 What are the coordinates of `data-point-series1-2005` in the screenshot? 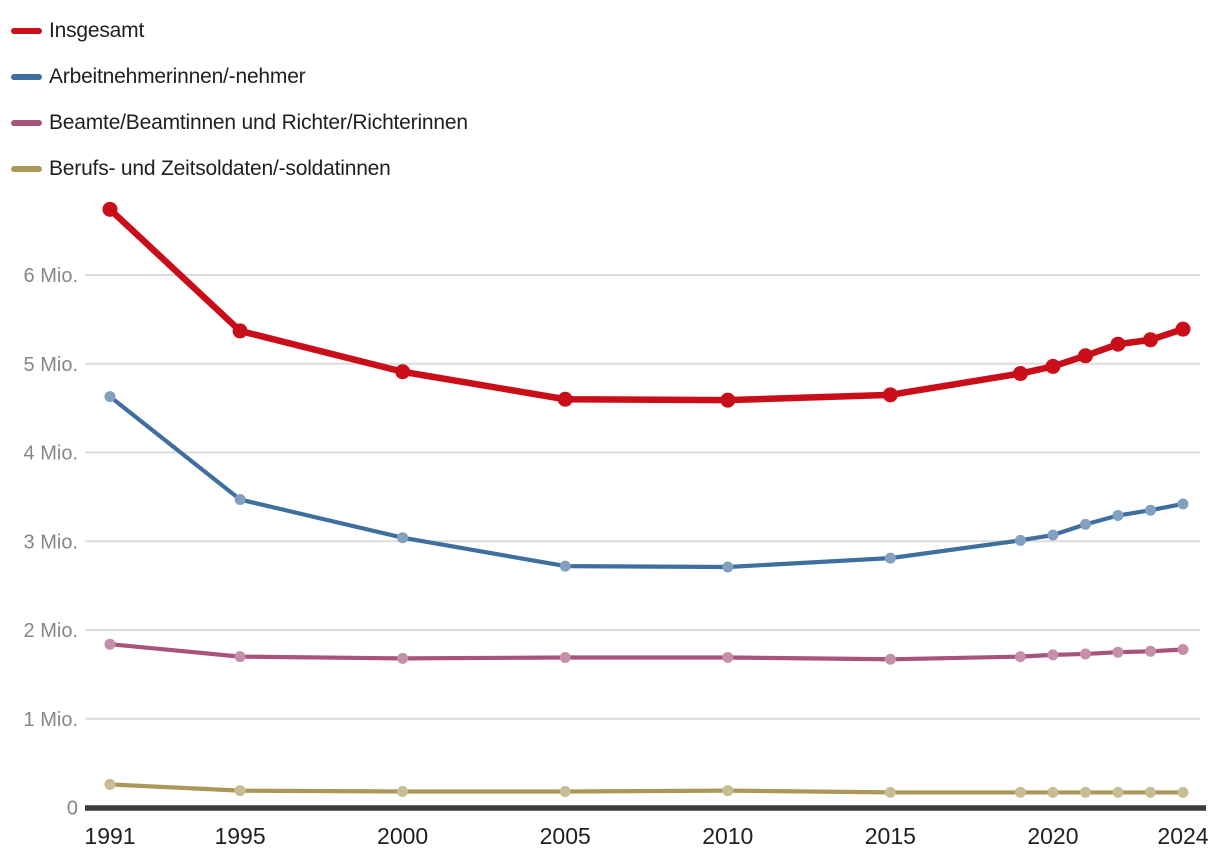 It's located at (565, 566).